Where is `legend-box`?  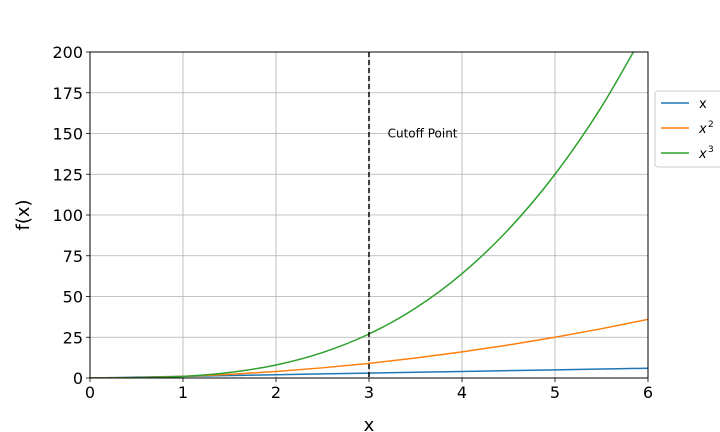
legend-box is located at coordinates (687, 129).